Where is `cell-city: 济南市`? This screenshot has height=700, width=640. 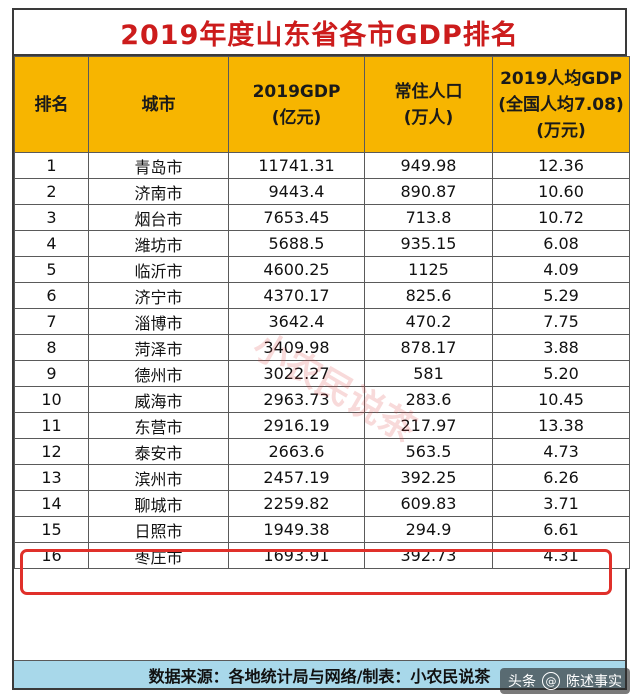
cell-city: 济南市 is located at coordinates (158, 191).